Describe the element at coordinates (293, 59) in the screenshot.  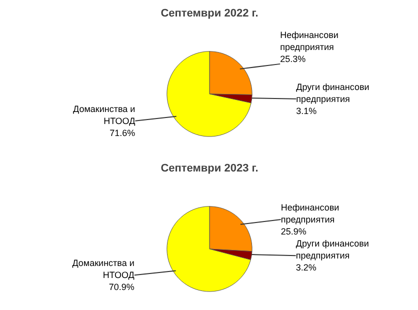
I see `data-label: 25.3%` at that location.